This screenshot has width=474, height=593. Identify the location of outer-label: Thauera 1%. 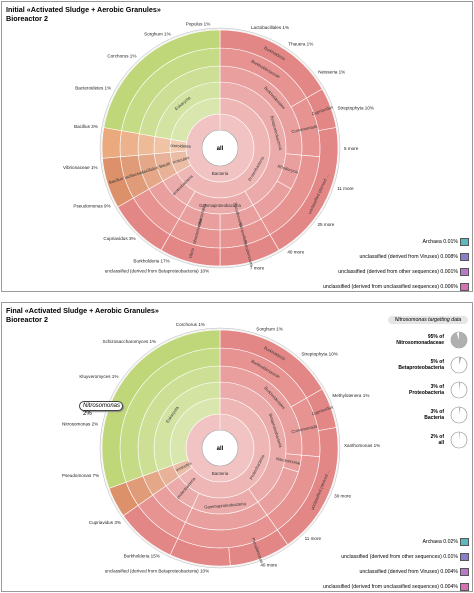
(300, 44).